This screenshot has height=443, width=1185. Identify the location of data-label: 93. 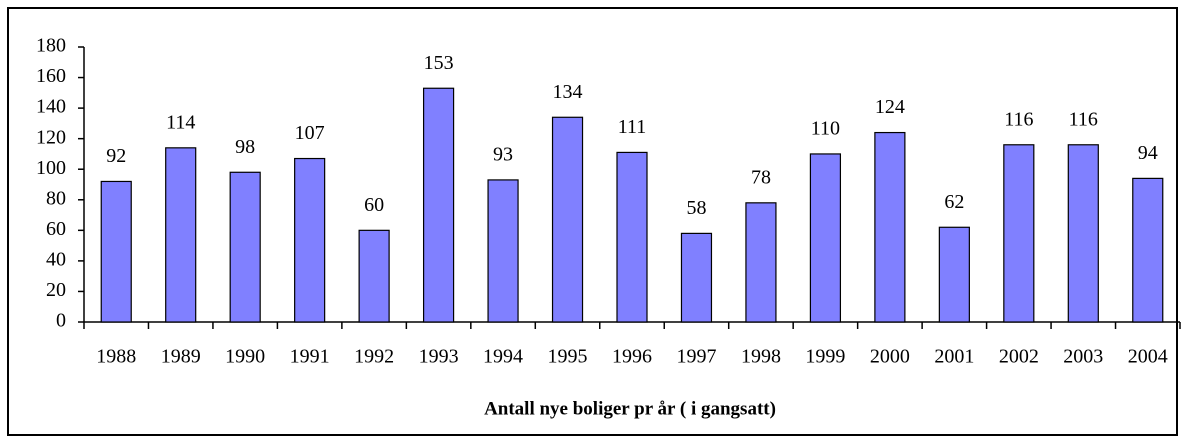
(503, 155).